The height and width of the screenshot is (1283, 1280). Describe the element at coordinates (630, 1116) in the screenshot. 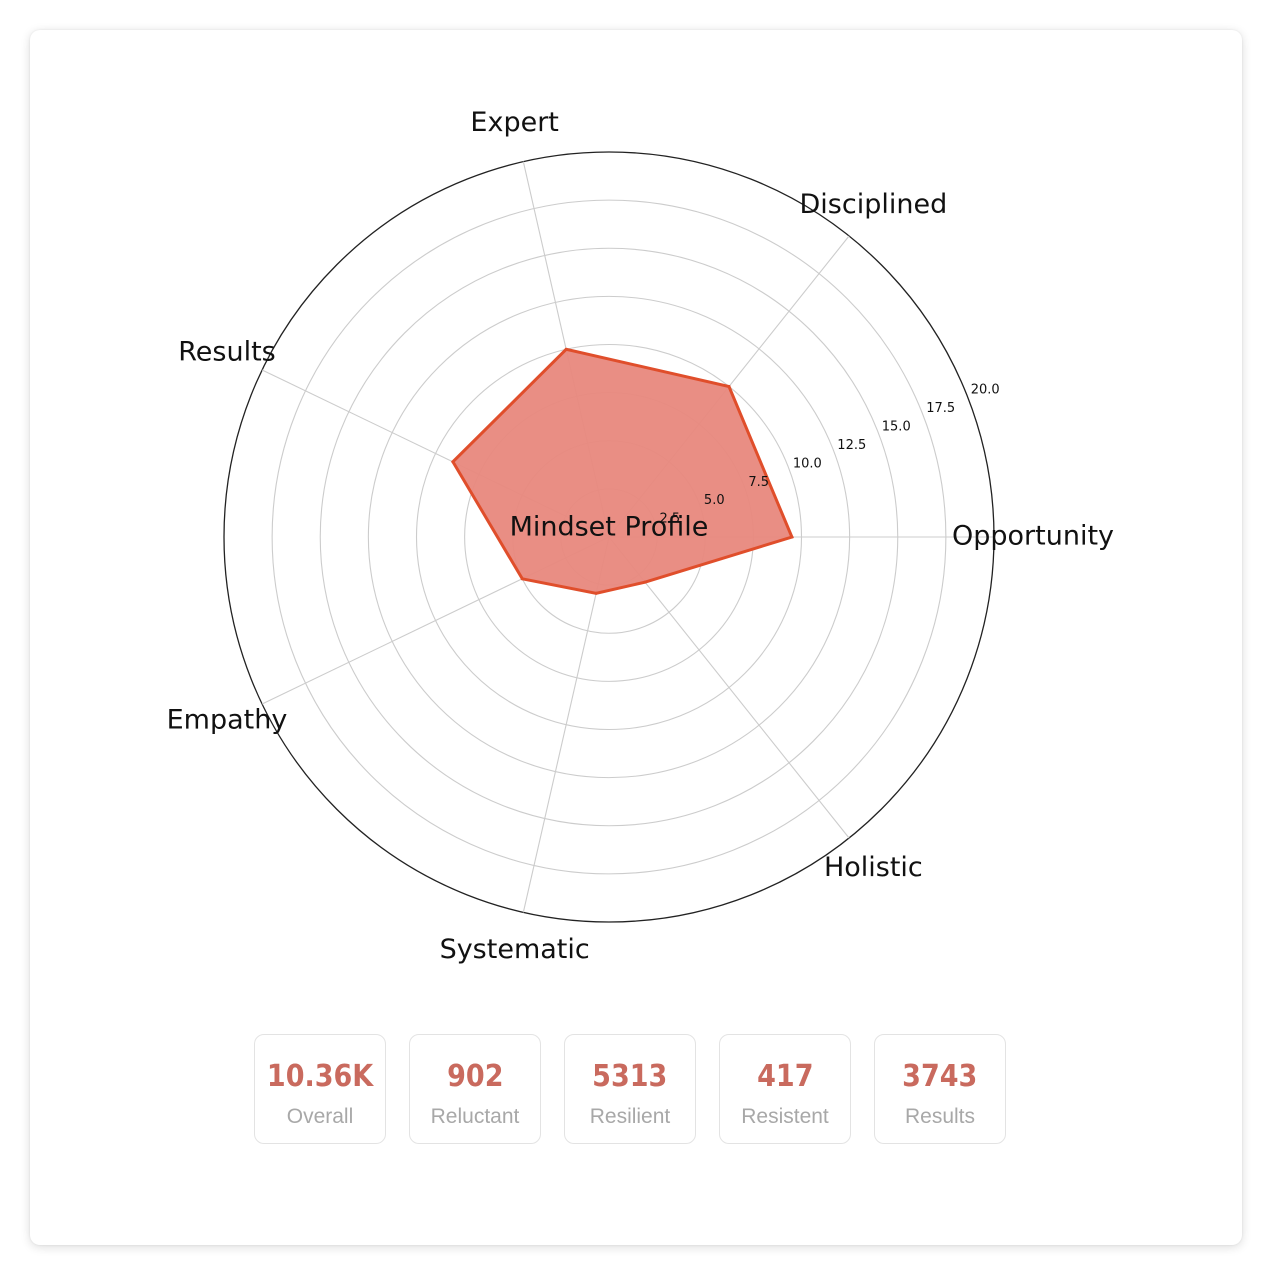

I see `stat-label: Resilient` at that location.